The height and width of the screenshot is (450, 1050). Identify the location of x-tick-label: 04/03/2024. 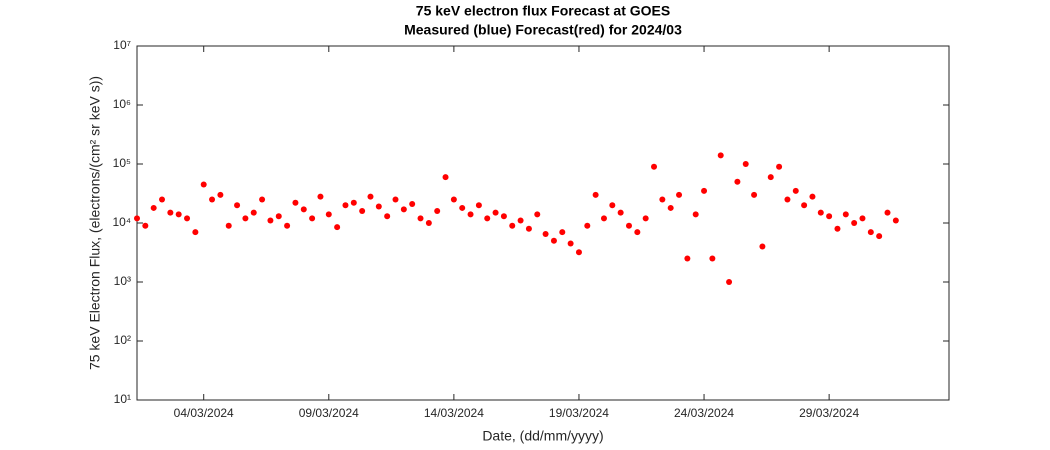
(204, 413).